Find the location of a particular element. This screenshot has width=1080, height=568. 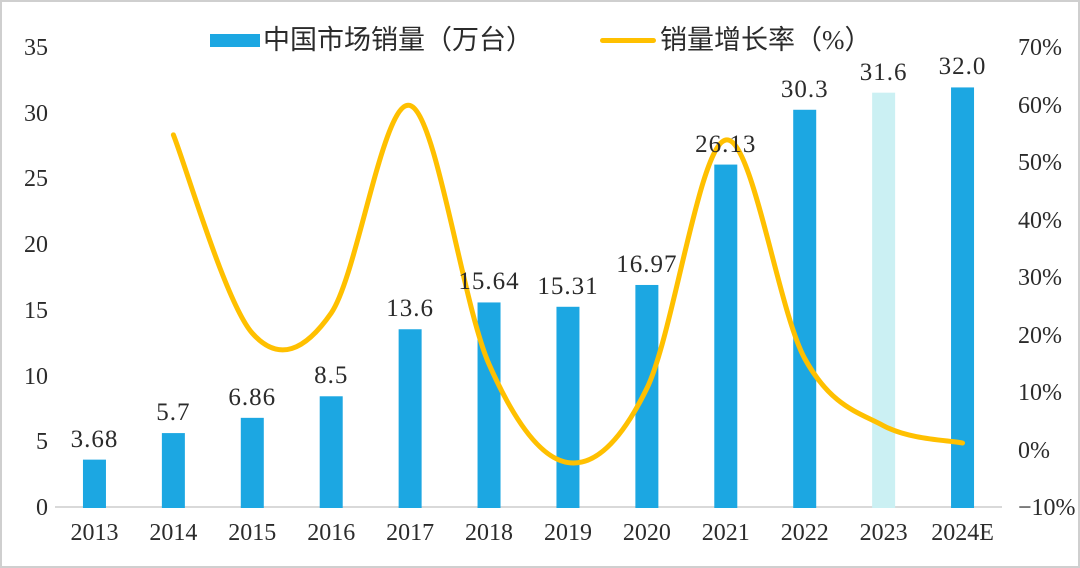

x-axis-label-2021: 2021 is located at coordinates (725, 533).